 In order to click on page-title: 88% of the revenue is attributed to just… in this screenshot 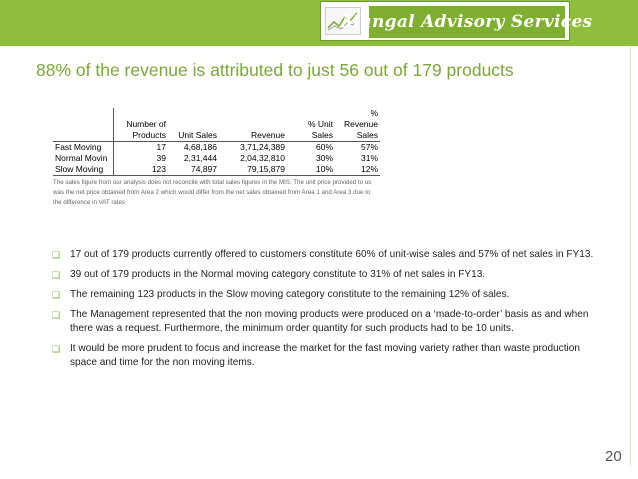, I will do `click(275, 70)`.